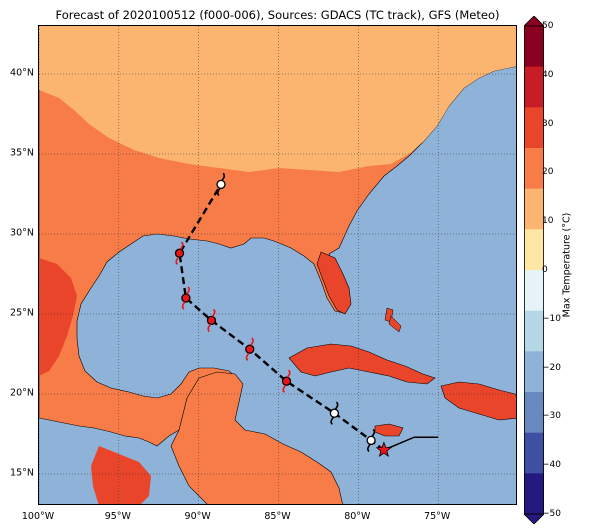  What do you see at coordinates (256, 437) in the screenshot?
I see `land-yucatan` at bounding box center [256, 437].